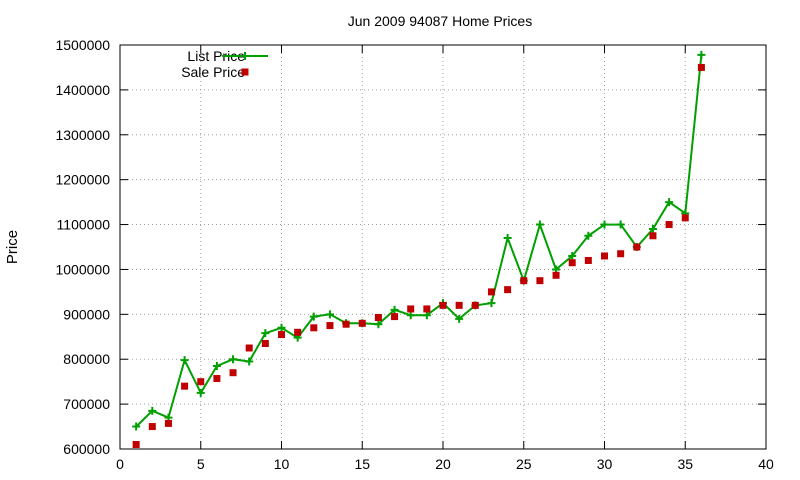 The image size is (800, 480). Describe the element at coordinates (86, 404) in the screenshot. I see `y-tick-label: 700000` at that location.